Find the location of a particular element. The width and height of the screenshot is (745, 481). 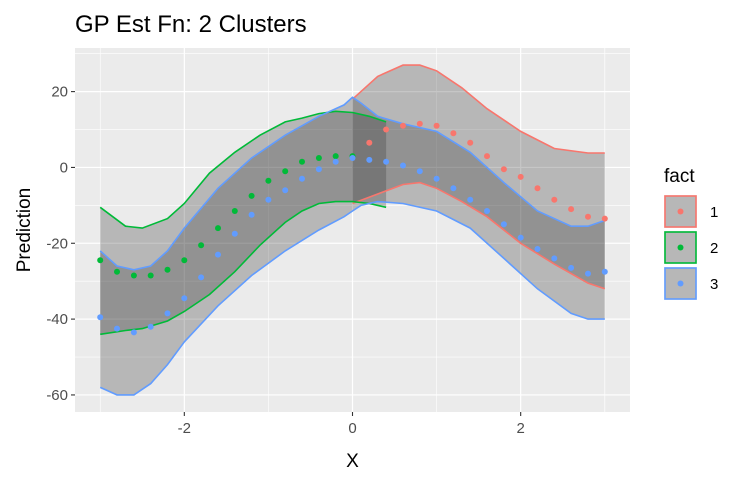

legend-label-1: 1 is located at coordinates (714, 212).